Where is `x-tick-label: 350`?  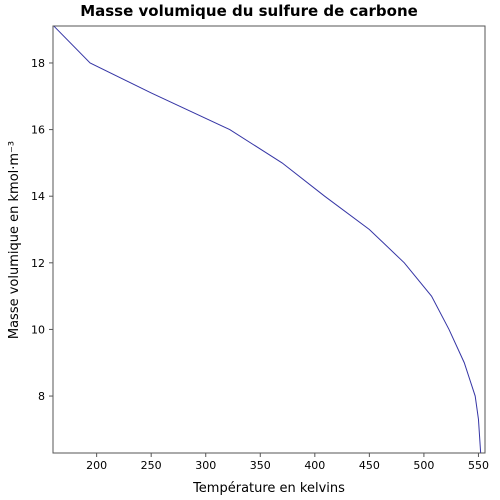
x-tick-label: 350 is located at coordinates (260, 465).